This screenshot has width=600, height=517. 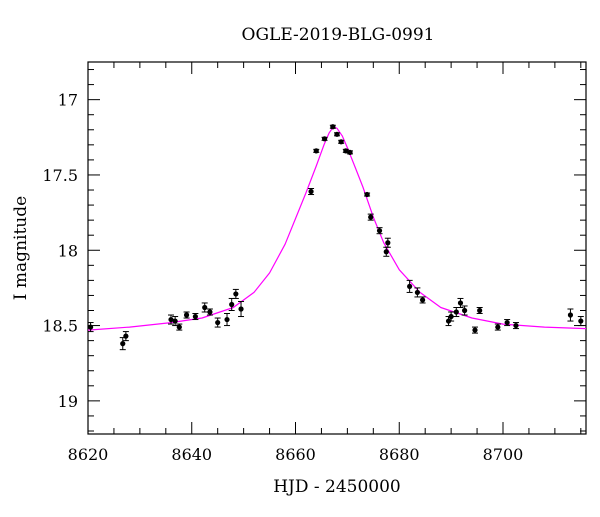 What do you see at coordinates (21, 248) in the screenshot?
I see `y-axis-label: I magnitude` at bounding box center [21, 248].